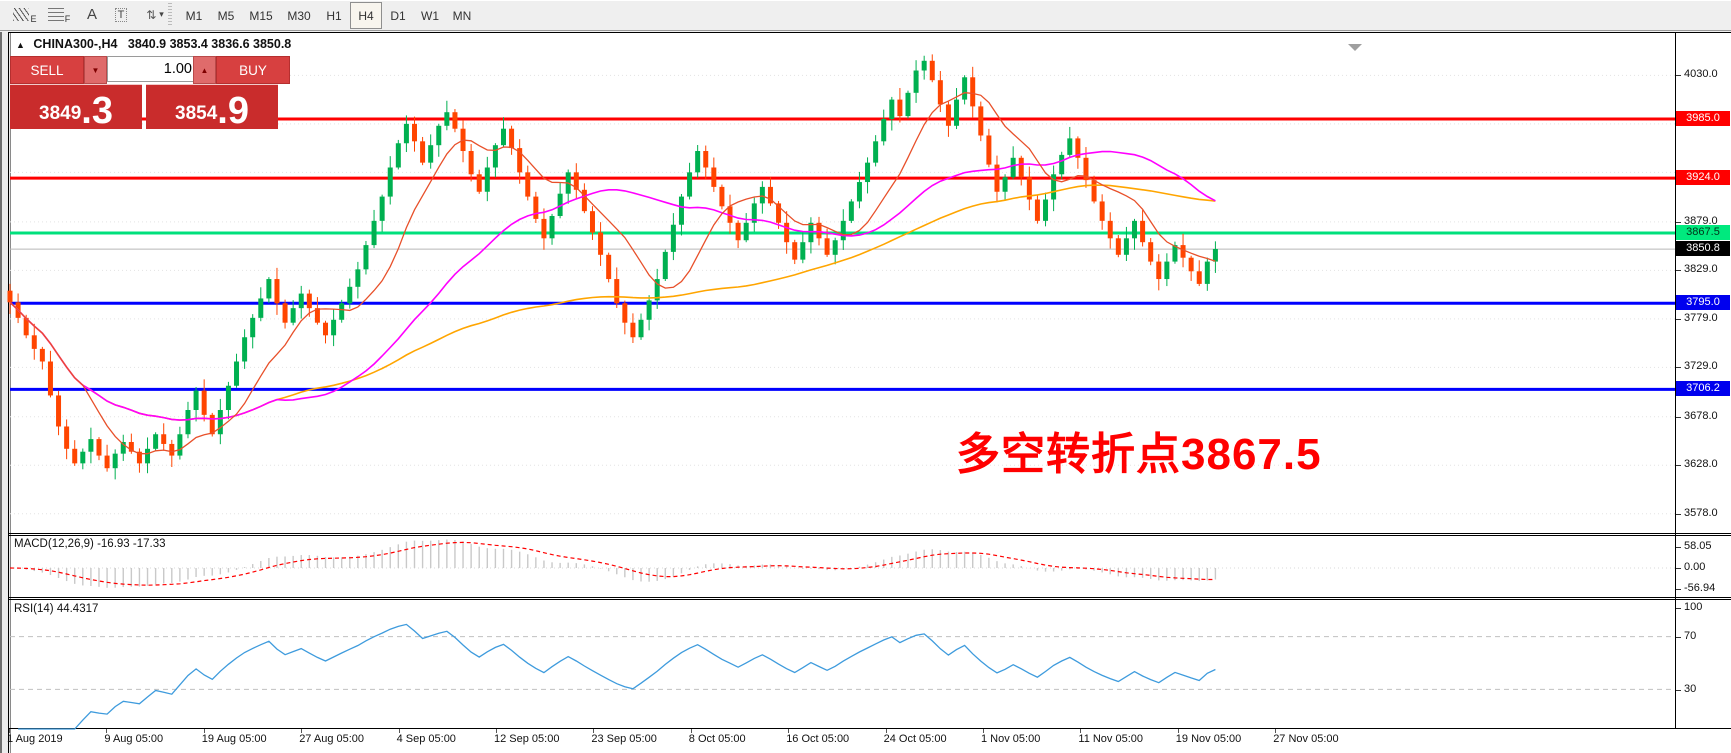  Describe the element at coordinates (75, 44) in the screenshot. I see `symbol-name: CHINA300-,H4` at that location.